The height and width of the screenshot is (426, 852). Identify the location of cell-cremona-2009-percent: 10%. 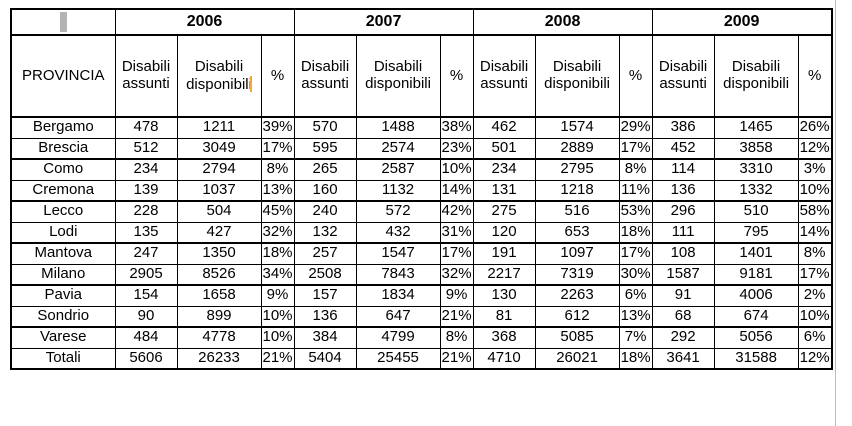
(815, 190).